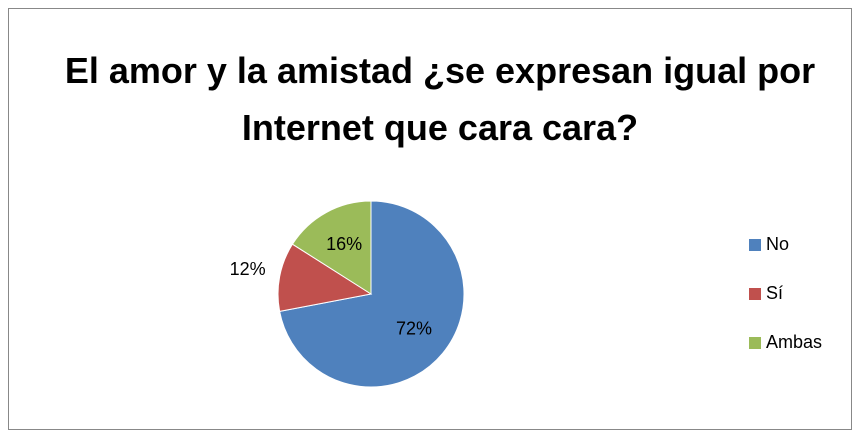 This screenshot has width=854, height=432. Describe the element at coordinates (777, 244) in the screenshot. I see `legend-label: No` at that location.